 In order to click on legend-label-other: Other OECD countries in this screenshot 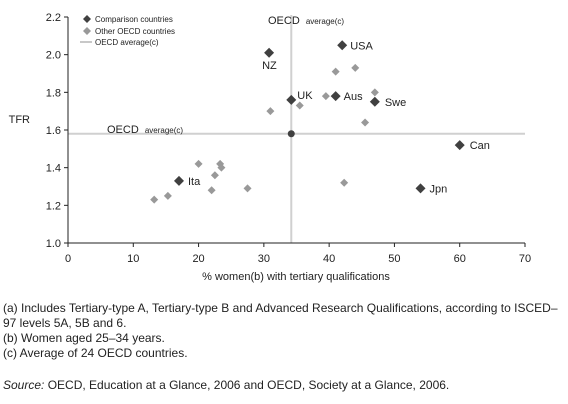, I will do `click(135, 31)`.